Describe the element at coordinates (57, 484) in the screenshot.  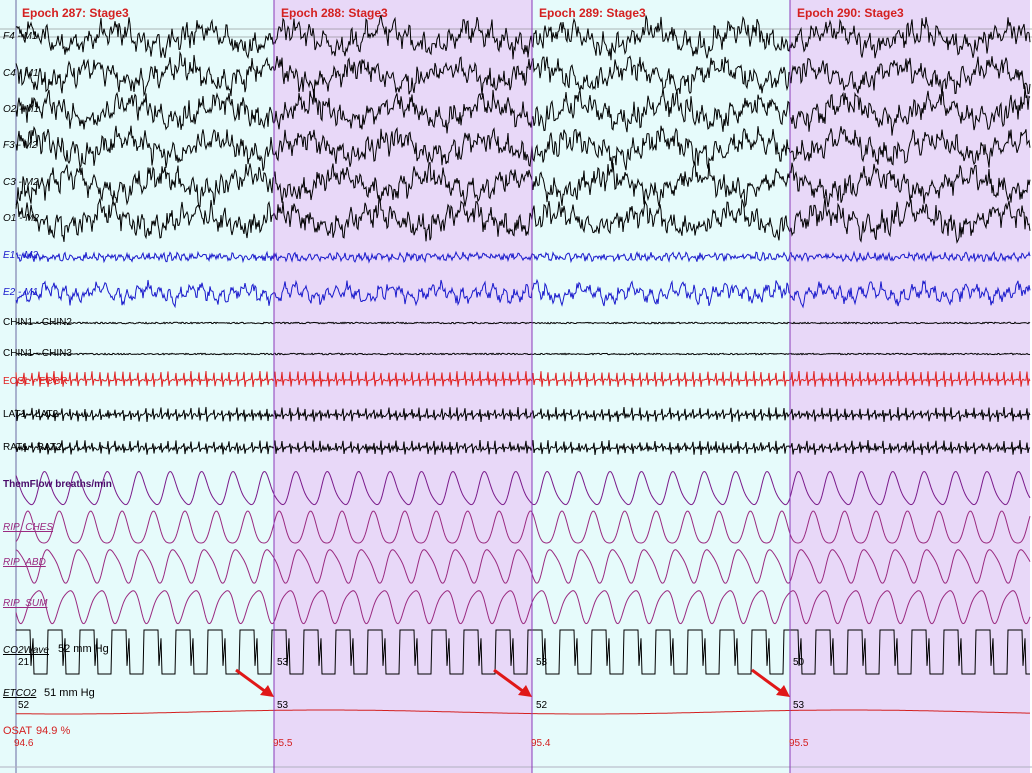
I see `channel-label-thermflow: ThemFlow breaths/min` at that location.